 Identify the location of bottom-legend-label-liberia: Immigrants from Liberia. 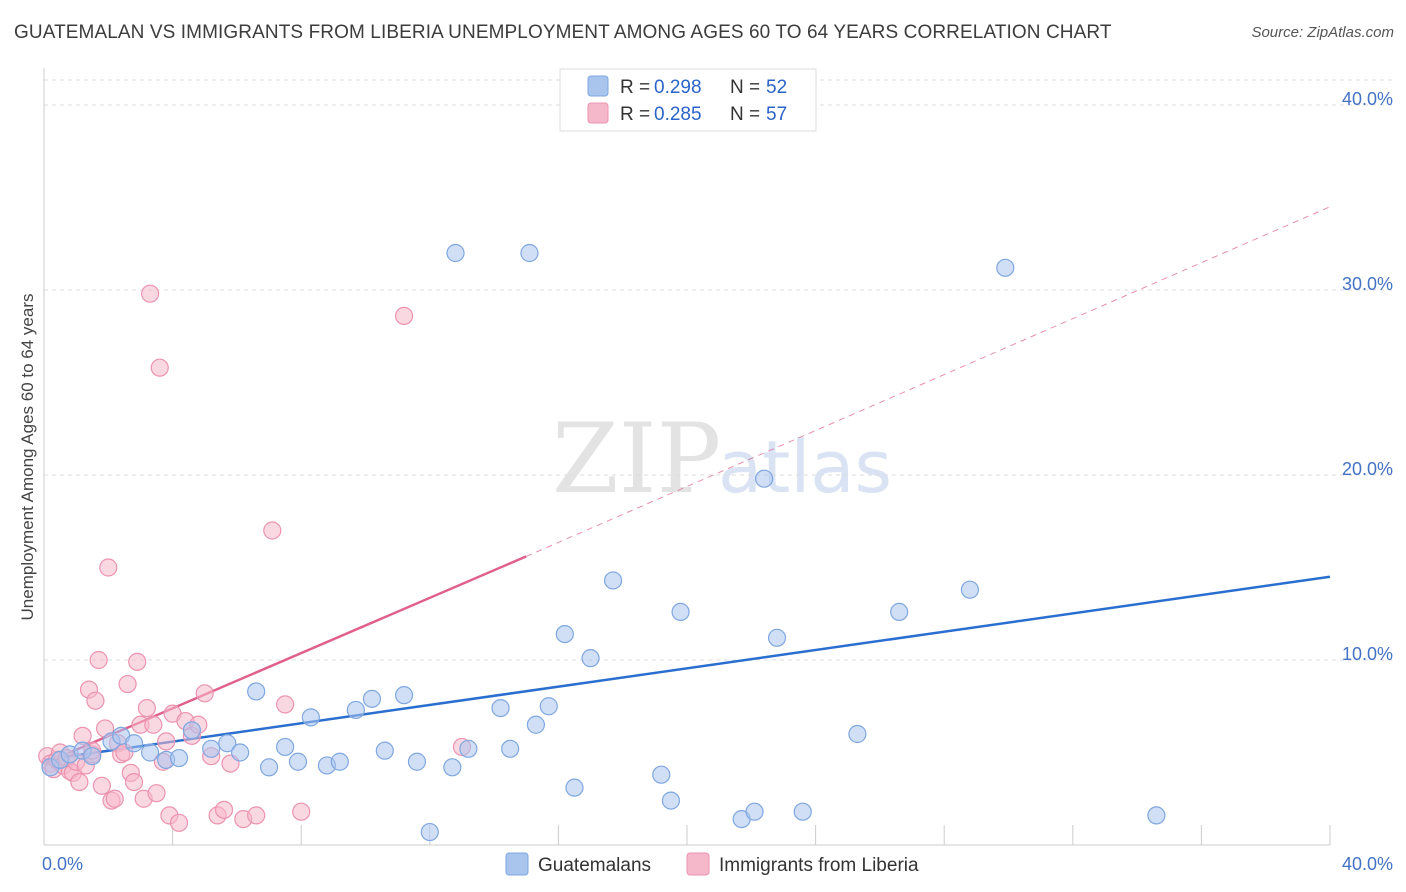
(819, 865).